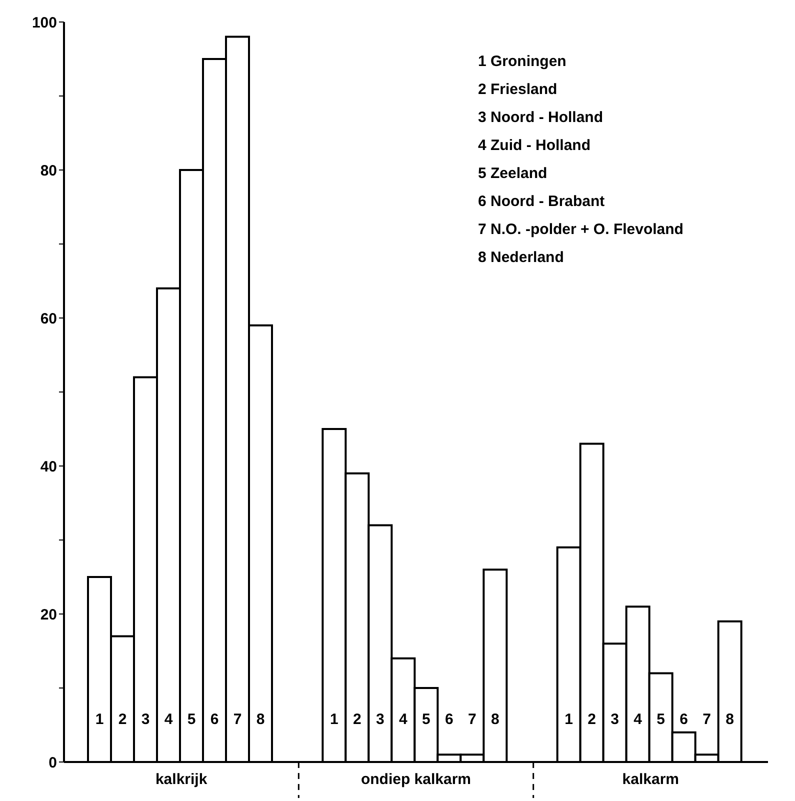 The height and width of the screenshot is (801, 795). Describe the element at coordinates (541, 118) in the screenshot. I see `annotation: 3 Noord - Holland` at that location.